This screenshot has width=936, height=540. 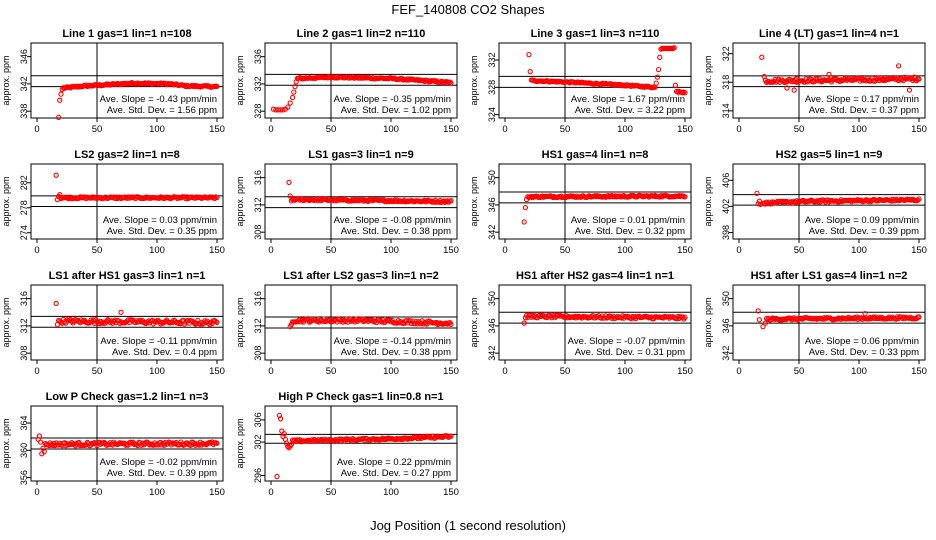 What do you see at coordinates (24, 232) in the screenshot?
I see `y-tick-label: 274` at bounding box center [24, 232].